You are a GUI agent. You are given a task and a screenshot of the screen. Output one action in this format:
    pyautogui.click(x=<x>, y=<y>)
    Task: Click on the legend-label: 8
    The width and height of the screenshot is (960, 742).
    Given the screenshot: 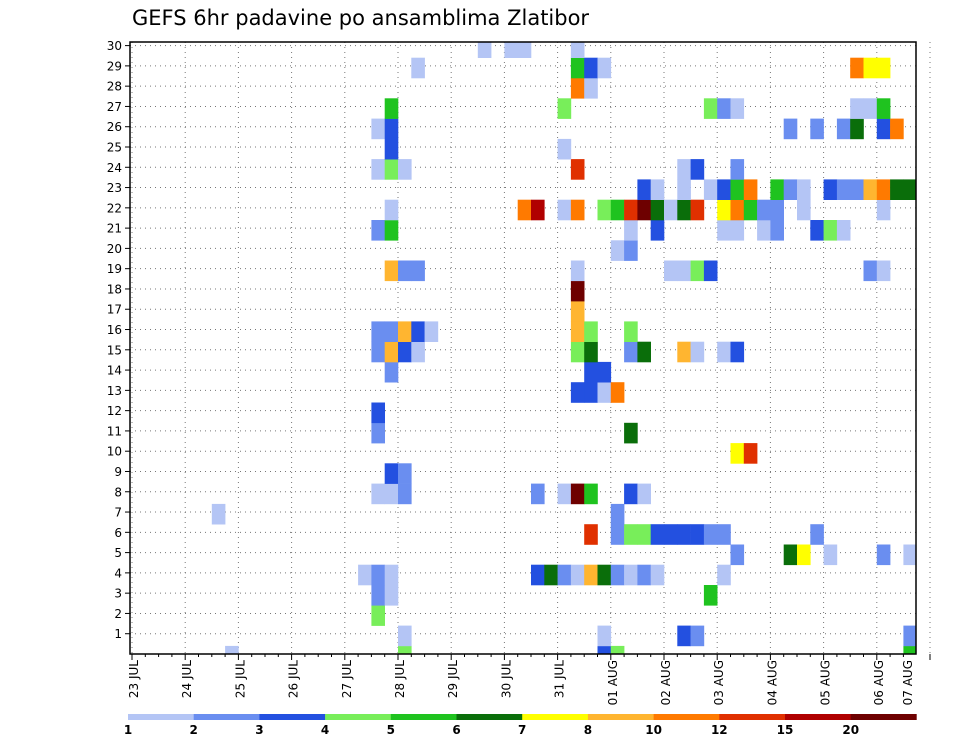 What is the action you would take?
    pyautogui.click(x=588, y=730)
    